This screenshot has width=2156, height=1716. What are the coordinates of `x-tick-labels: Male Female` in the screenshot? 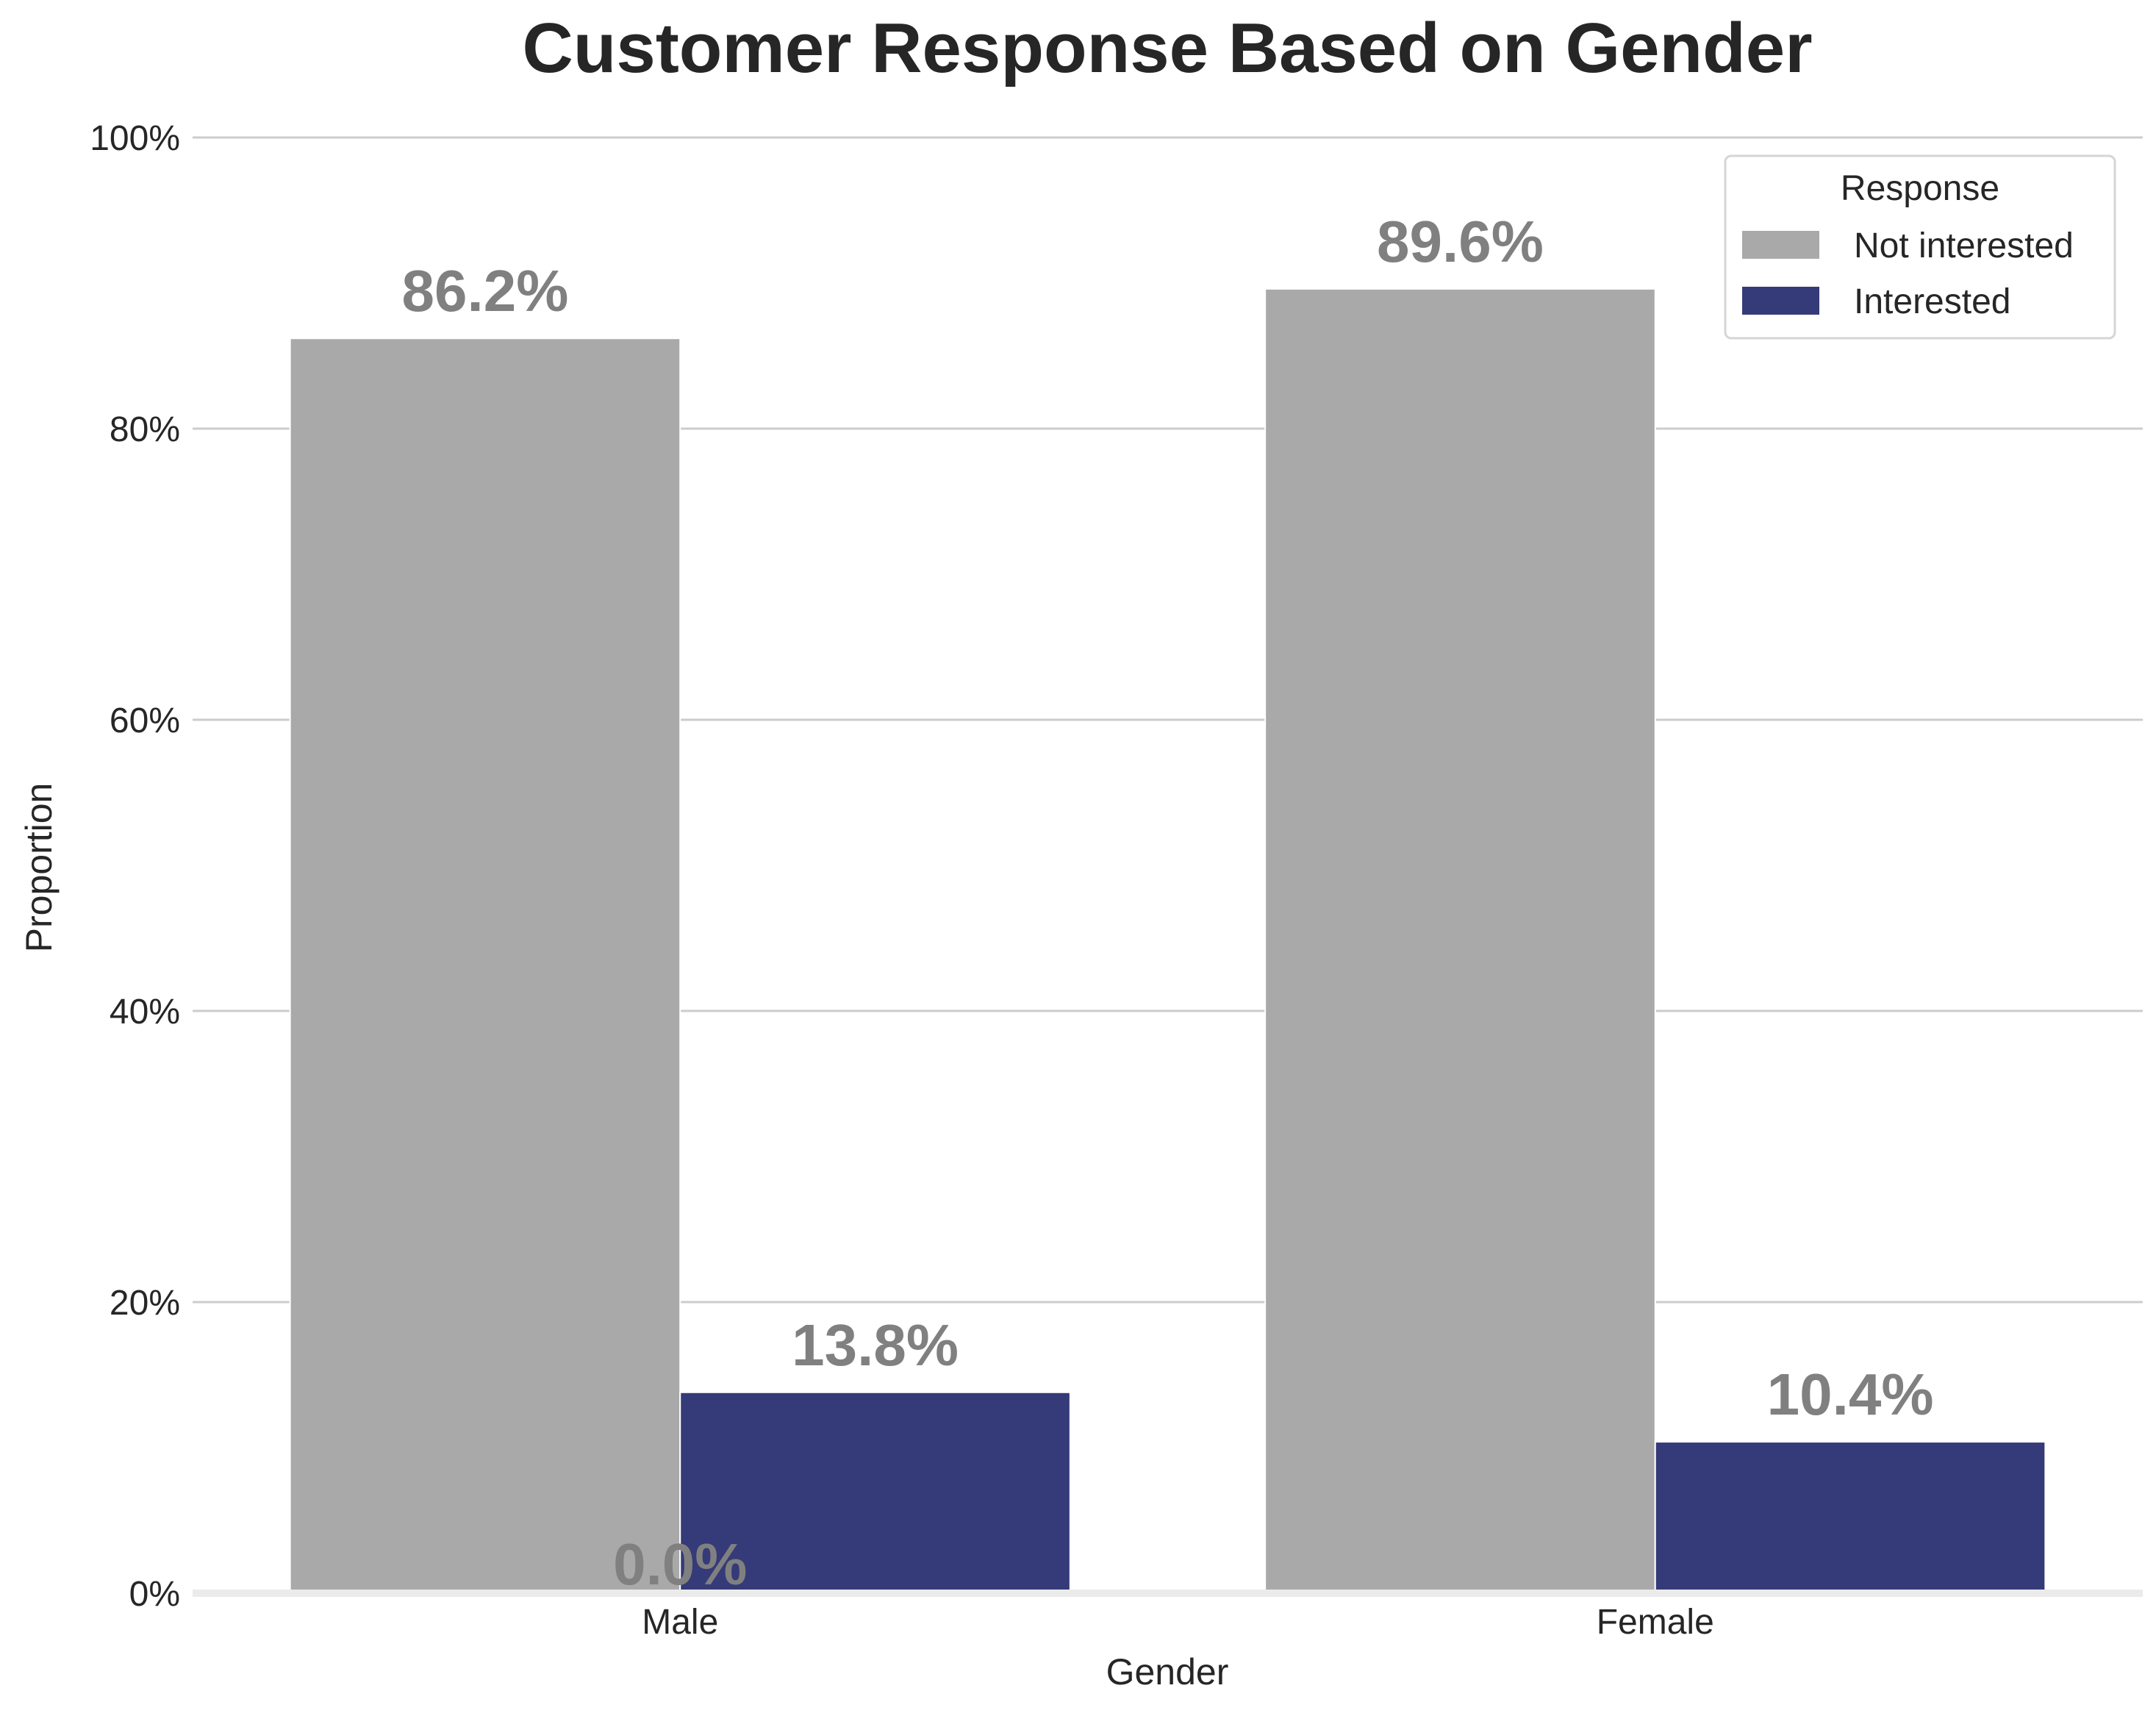 It's located at (1178, 1623).